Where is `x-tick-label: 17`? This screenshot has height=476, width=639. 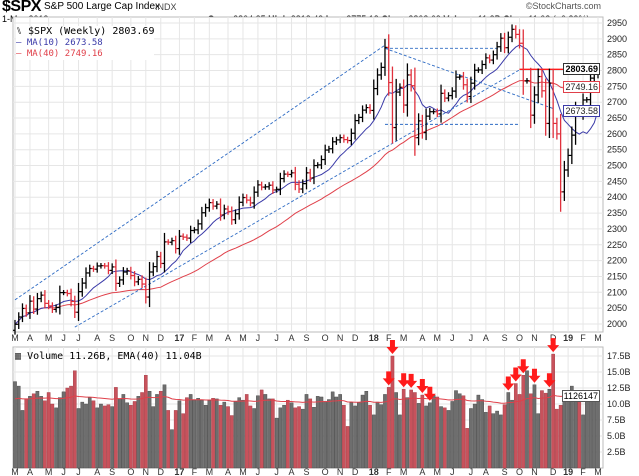
x-tick-label: 17 is located at coordinates (179, 471).